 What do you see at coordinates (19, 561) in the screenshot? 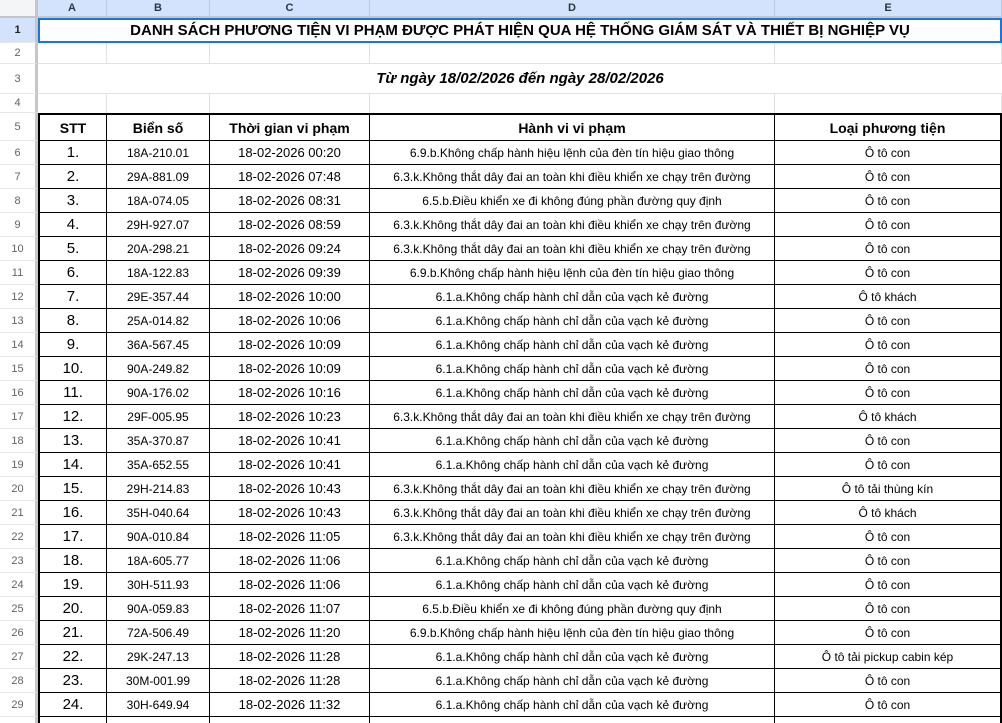
I see `row-header: 23` at bounding box center [19, 561].